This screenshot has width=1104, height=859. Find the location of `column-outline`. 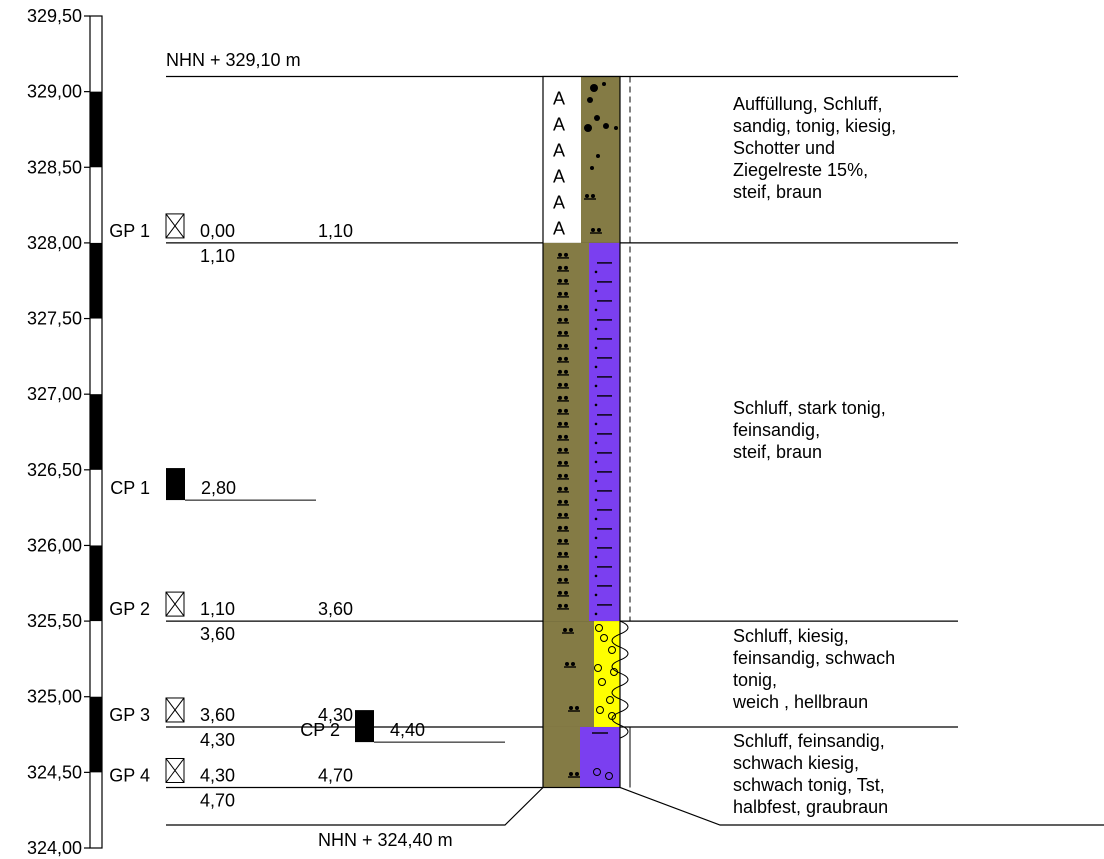

column-outline is located at coordinates (581, 432).